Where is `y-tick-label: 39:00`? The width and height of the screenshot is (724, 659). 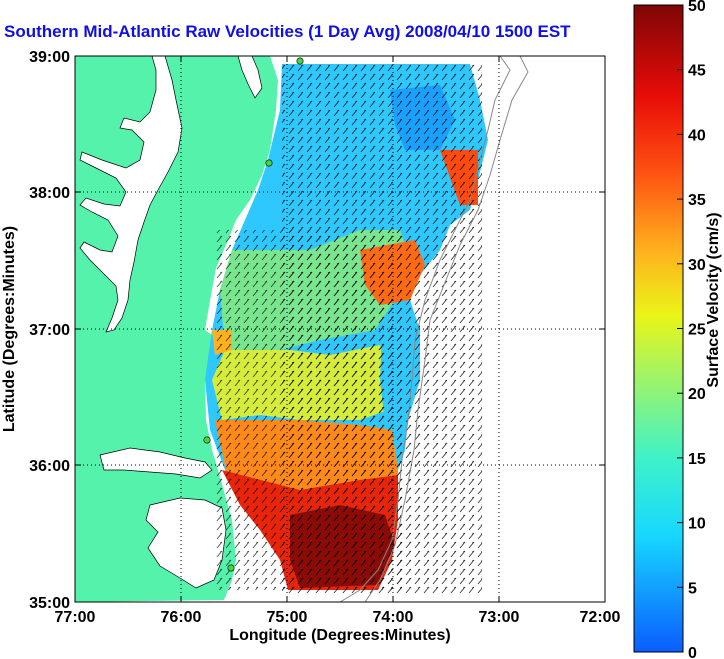
y-tick-label: 39:00 is located at coordinates (49, 57).